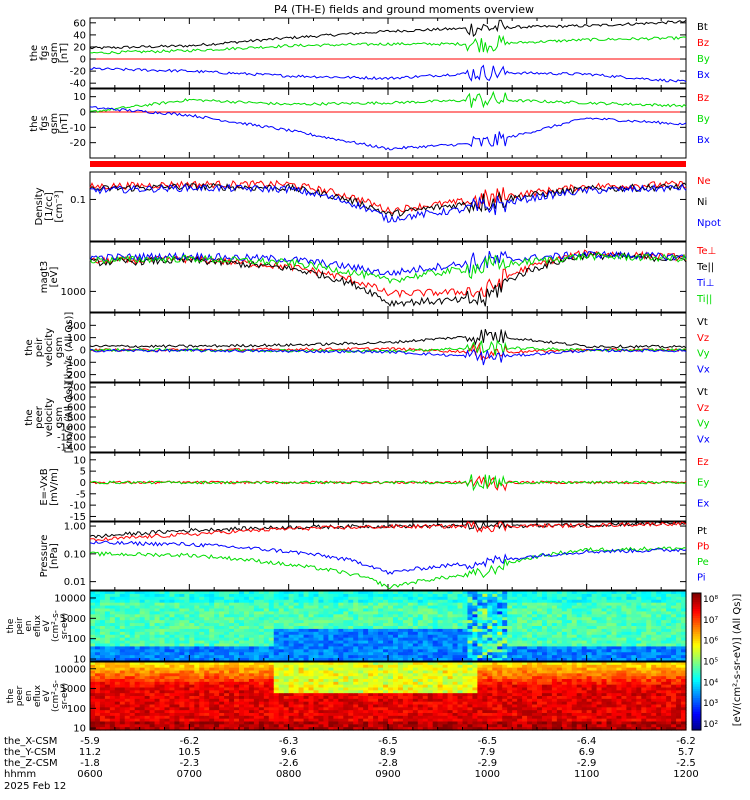 This screenshot has height=800, width=750. What do you see at coordinates (388, 101) in the screenshot?
I see `series-line-By` at bounding box center [388, 101].